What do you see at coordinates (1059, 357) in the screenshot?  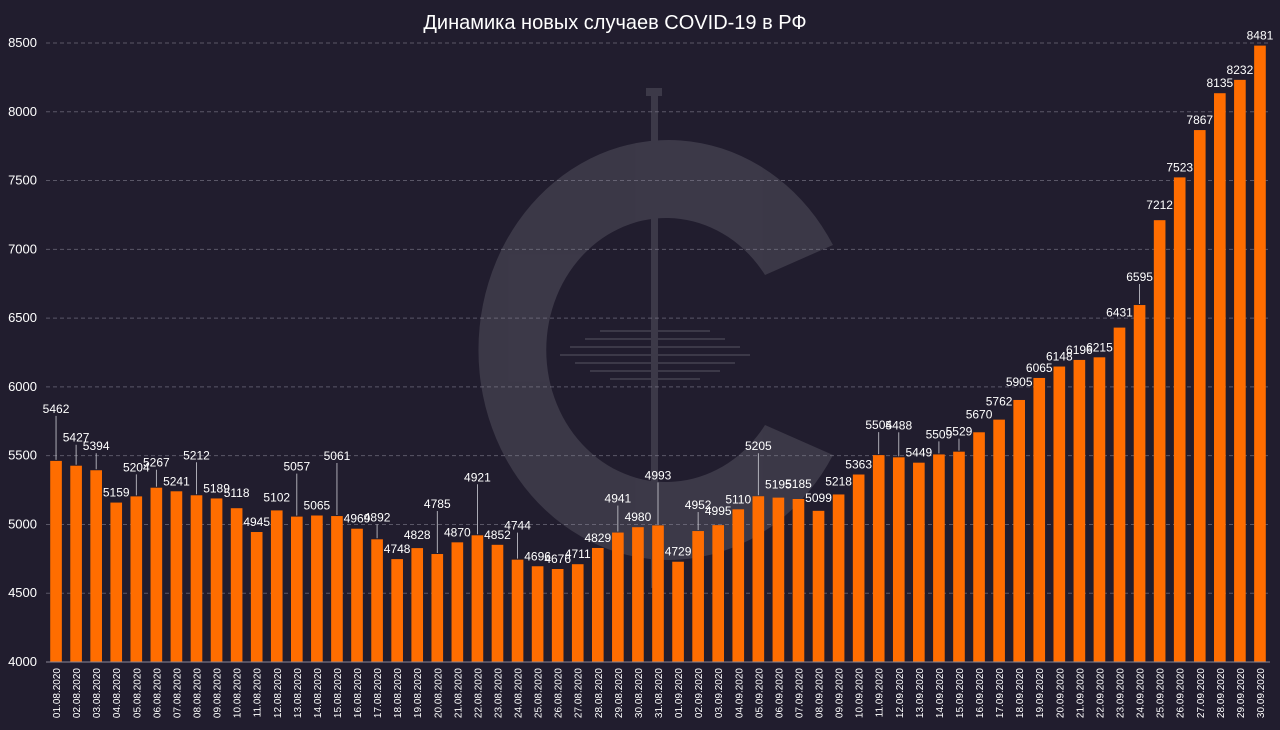 I see `data-label: 6148` at bounding box center [1059, 357].